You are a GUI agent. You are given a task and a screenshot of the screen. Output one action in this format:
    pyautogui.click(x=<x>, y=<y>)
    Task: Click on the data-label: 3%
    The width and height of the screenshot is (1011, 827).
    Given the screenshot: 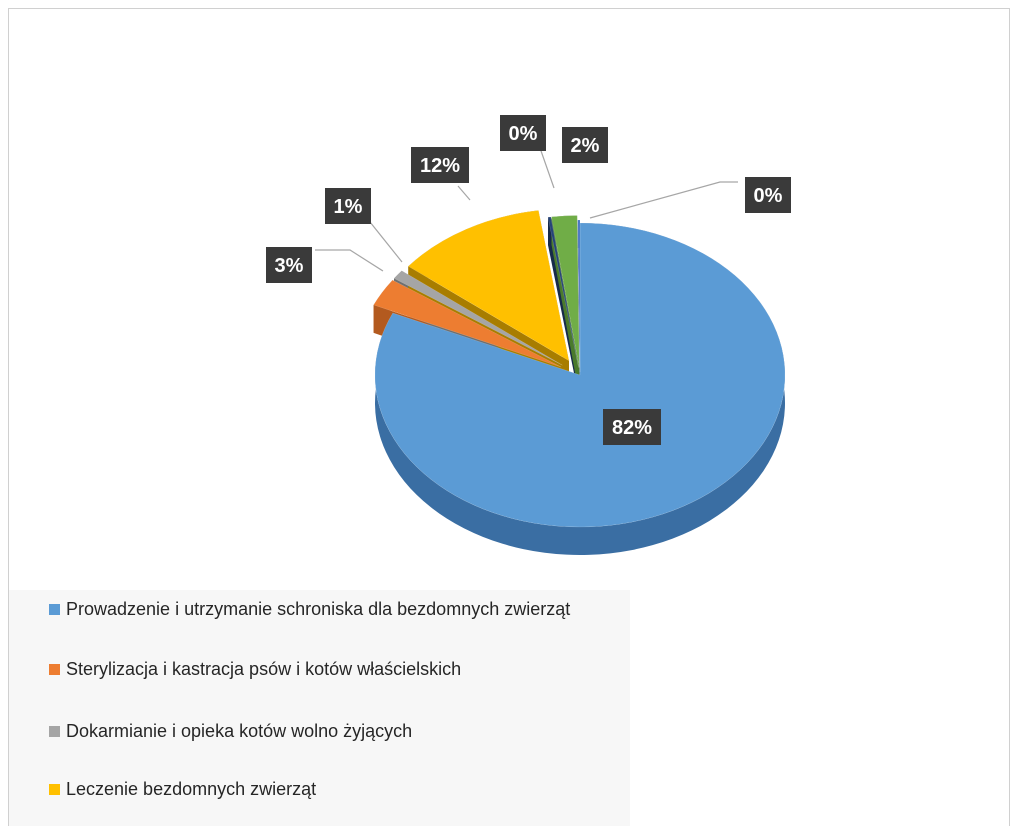 What is the action you would take?
    pyautogui.click(x=289, y=265)
    